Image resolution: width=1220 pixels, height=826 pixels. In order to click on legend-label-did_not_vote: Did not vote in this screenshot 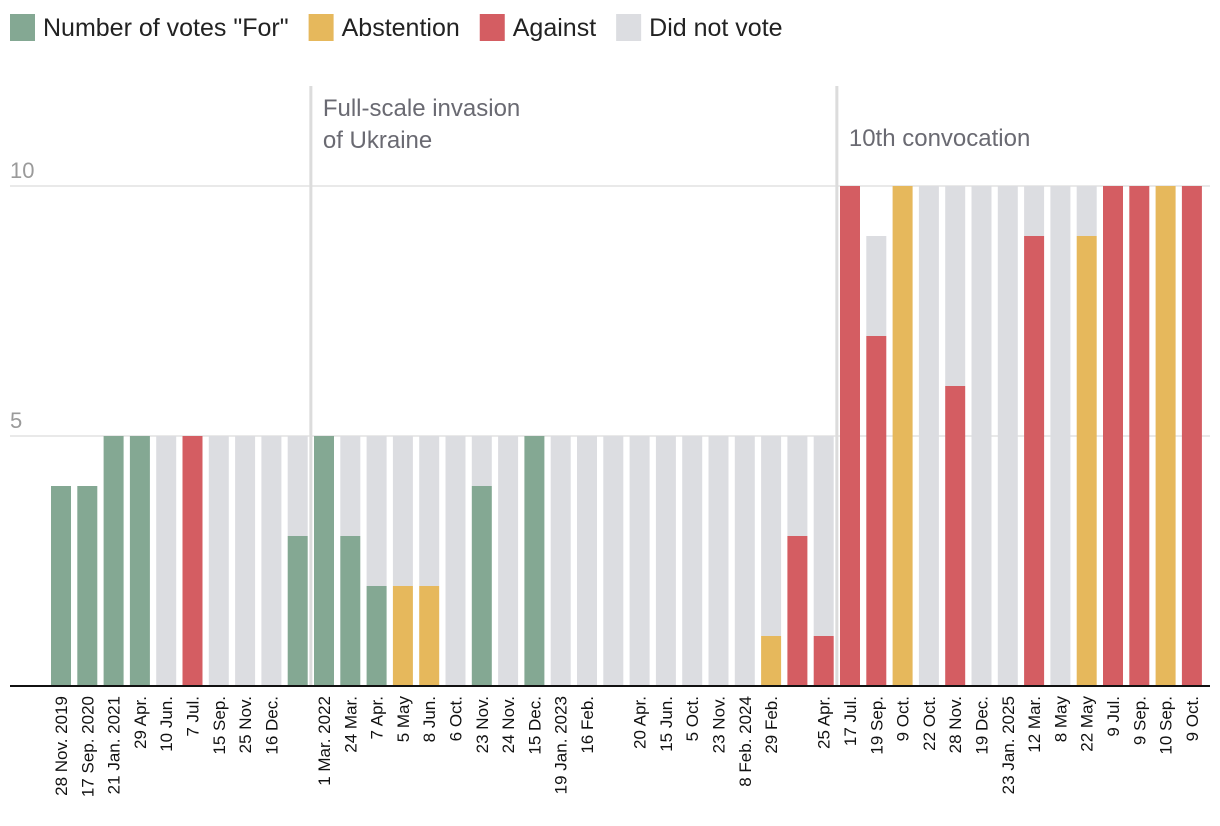, I will do `click(715, 28)`.